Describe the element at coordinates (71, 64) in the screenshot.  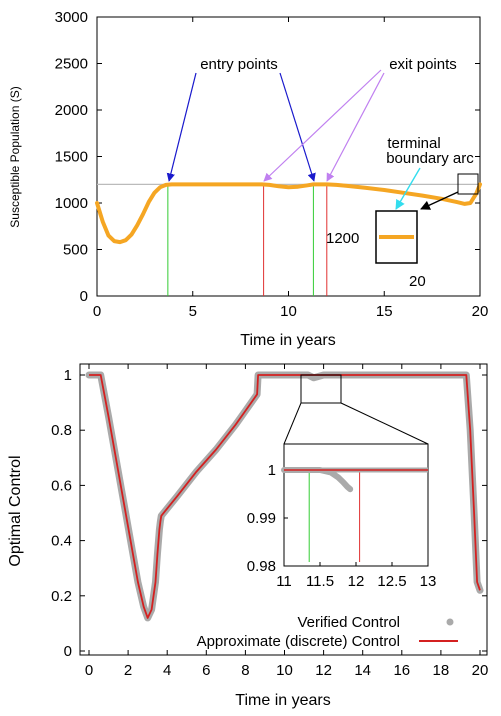
I see `top-y-tick-label: 2500` at that location.